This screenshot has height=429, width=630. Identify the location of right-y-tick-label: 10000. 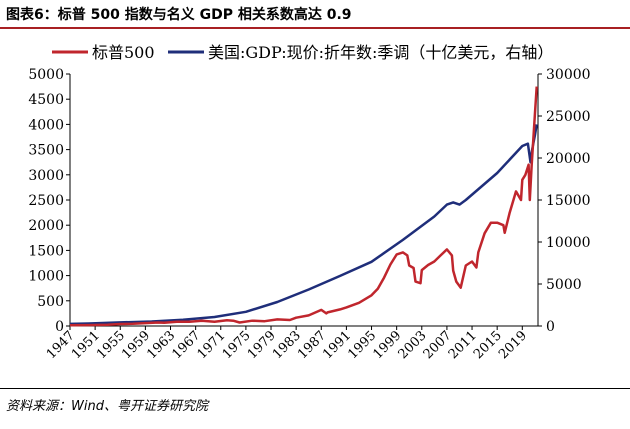
(568, 243).